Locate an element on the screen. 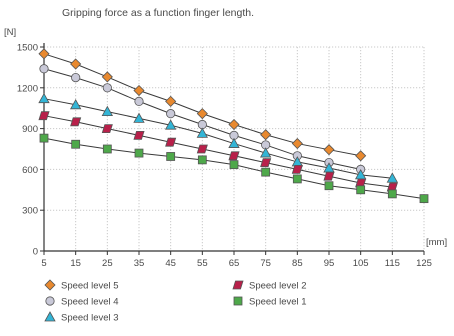 This screenshot has width=454, height=336. legend-label: Speed level 4 is located at coordinates (90, 302).